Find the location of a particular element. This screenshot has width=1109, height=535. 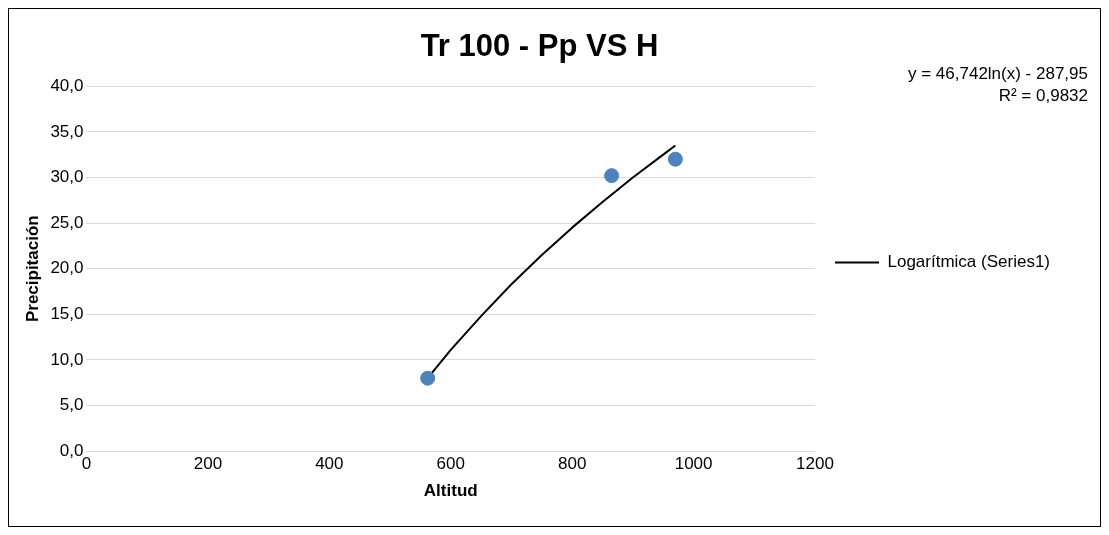

y-tick-label: 25,0 is located at coordinates (67, 222).